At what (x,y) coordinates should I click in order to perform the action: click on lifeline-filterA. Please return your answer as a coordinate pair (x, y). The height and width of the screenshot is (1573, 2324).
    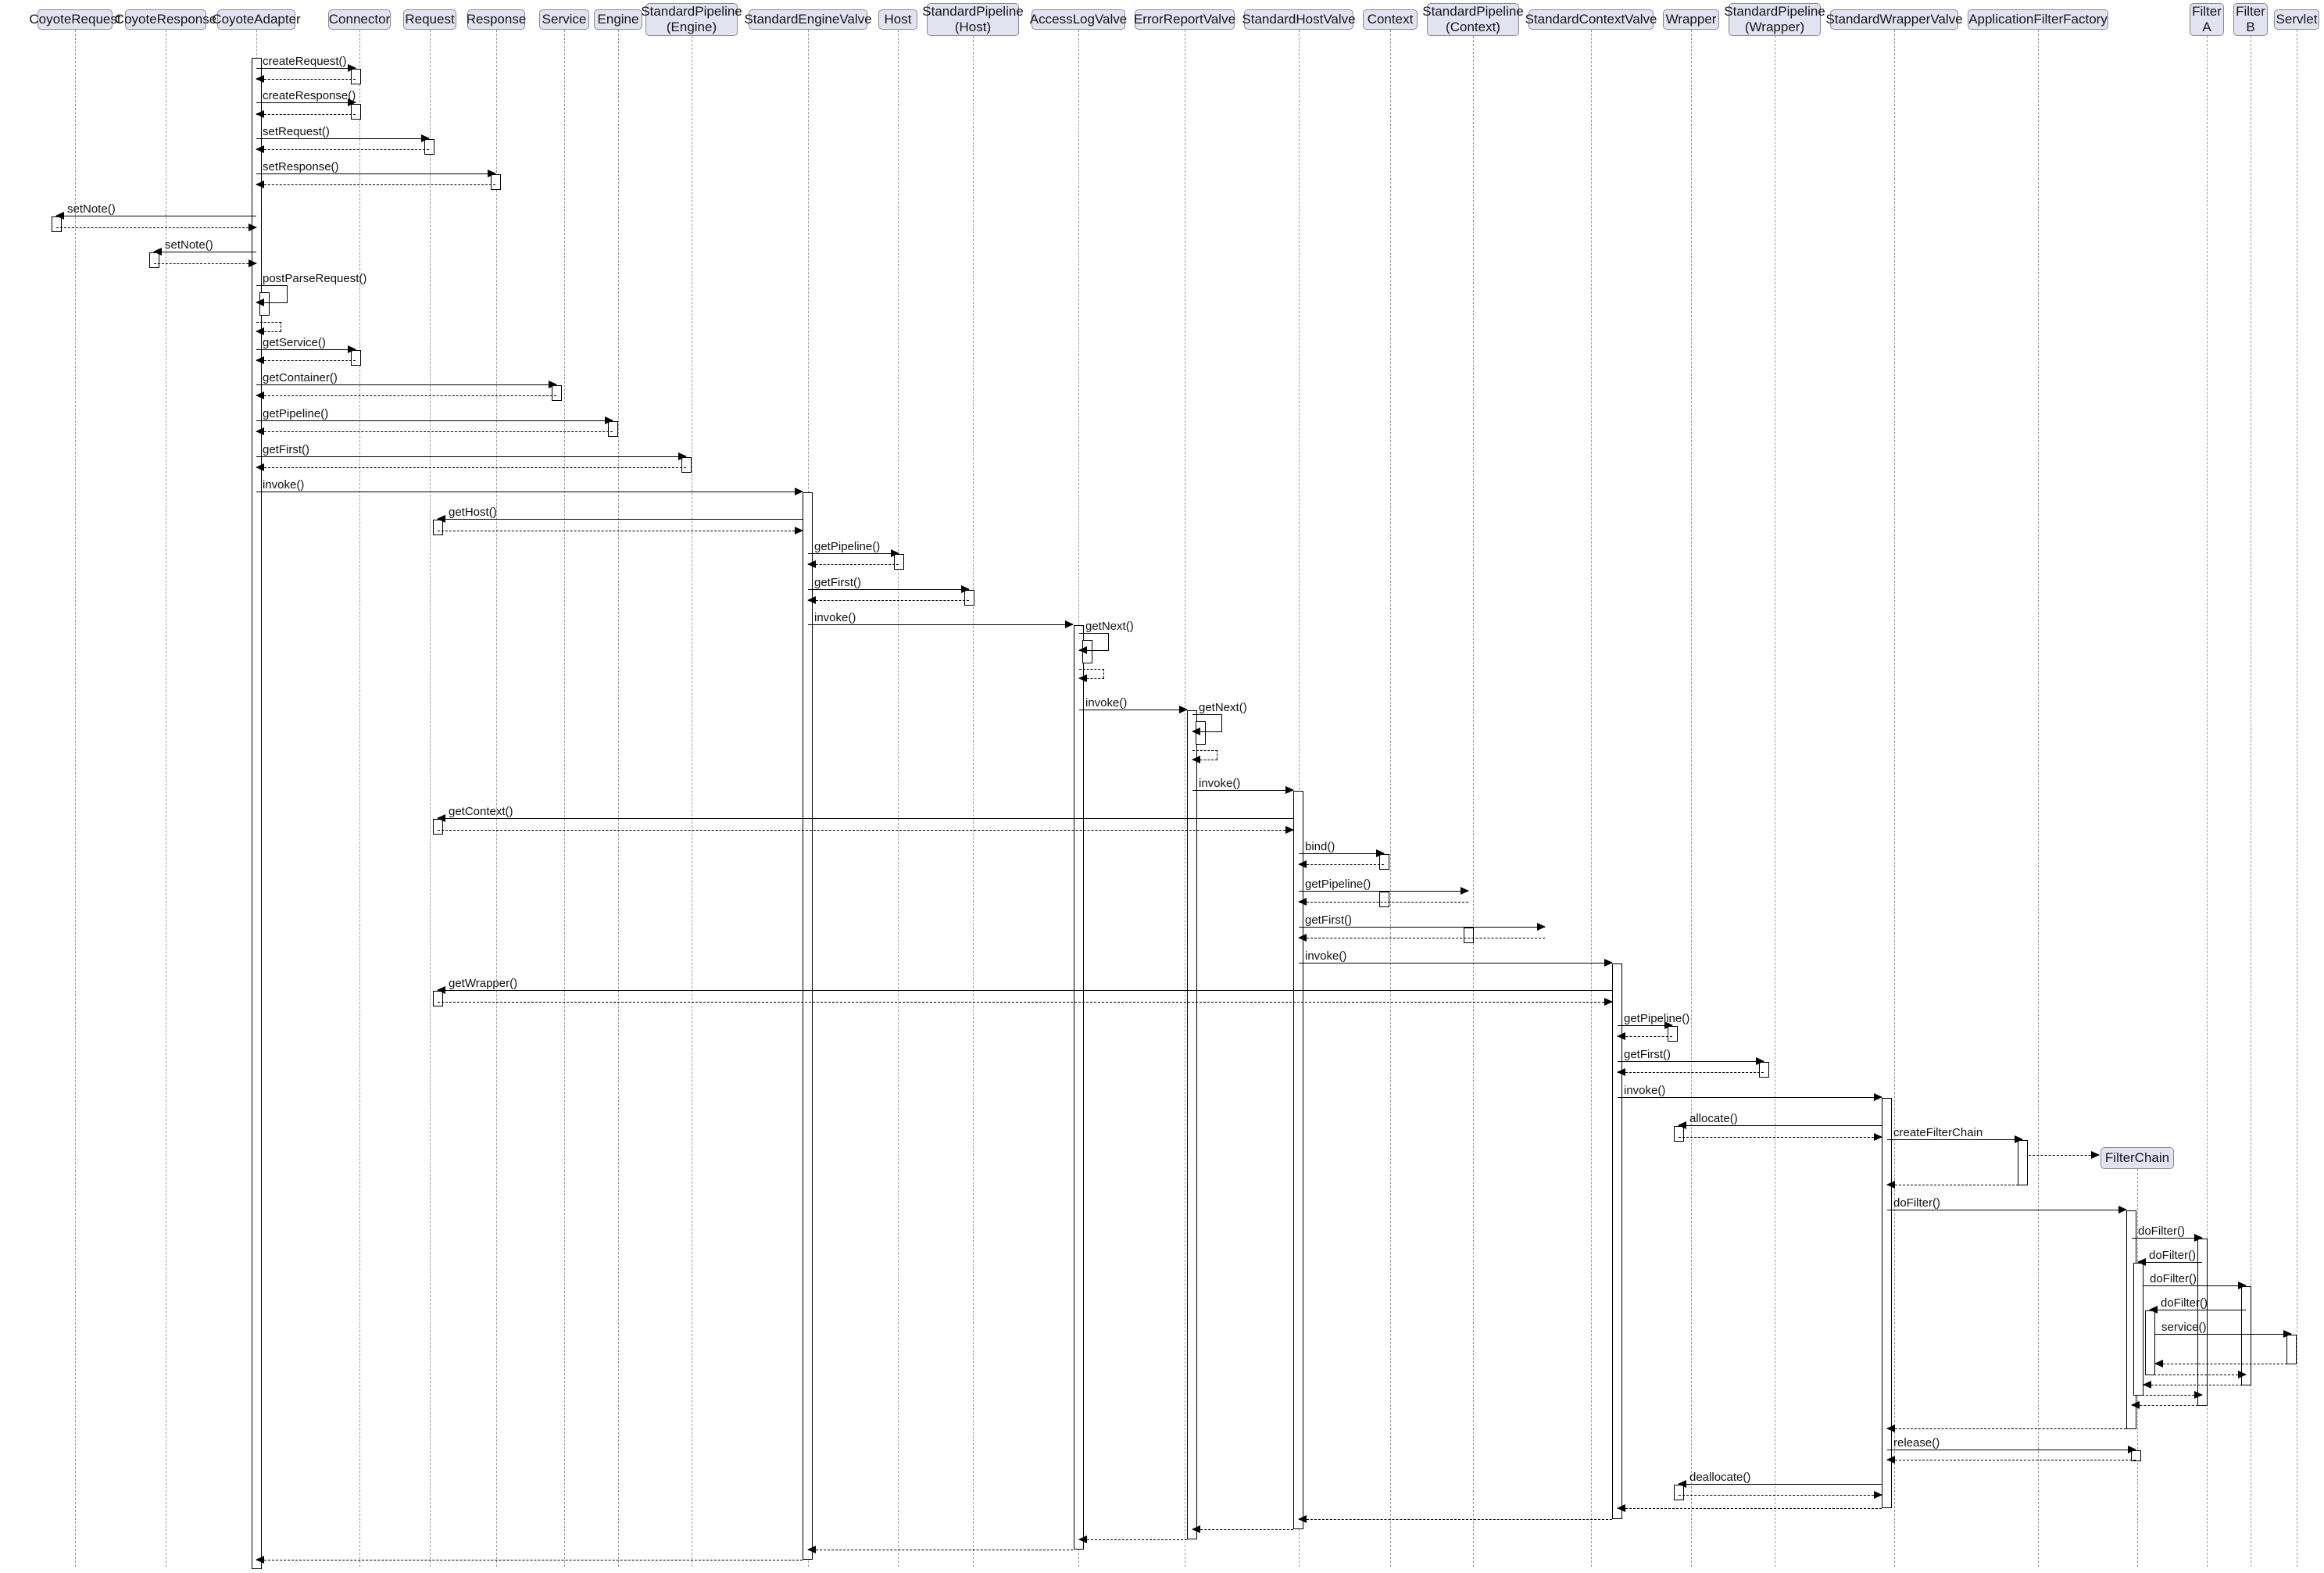
    Looking at the image, I should click on (2207, 801).